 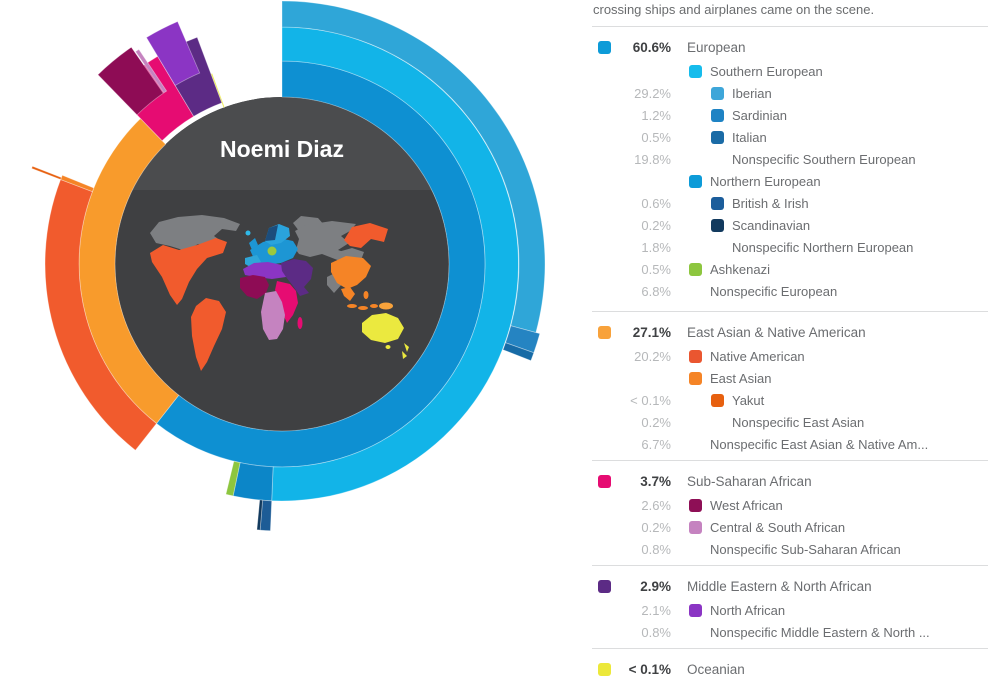 I want to click on legend-percent: < 0.1%, so click(x=649, y=669).